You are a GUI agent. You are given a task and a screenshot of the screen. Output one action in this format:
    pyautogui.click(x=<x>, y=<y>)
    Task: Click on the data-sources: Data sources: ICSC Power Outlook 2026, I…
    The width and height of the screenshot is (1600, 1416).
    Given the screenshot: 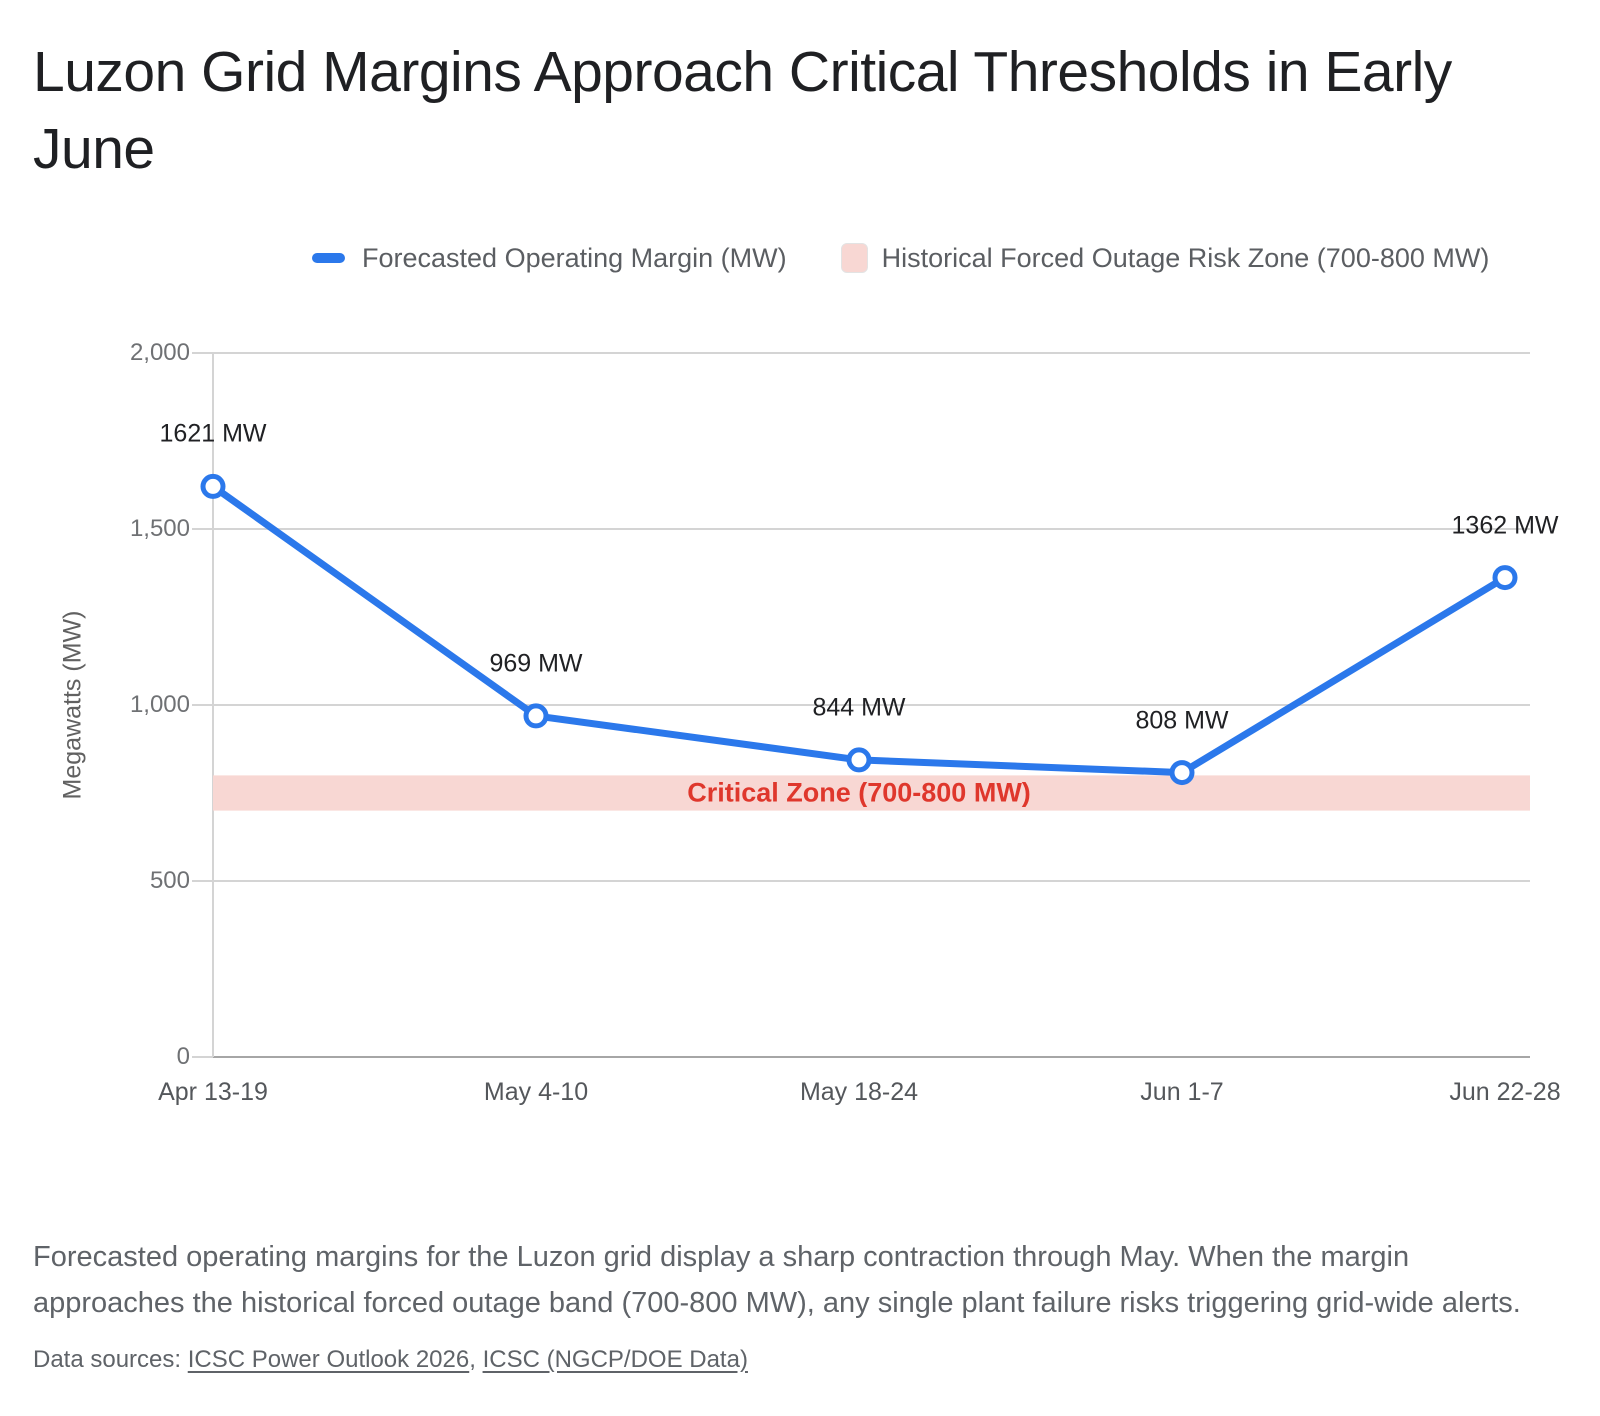 What is the action you would take?
    pyautogui.click(x=793, y=1360)
    